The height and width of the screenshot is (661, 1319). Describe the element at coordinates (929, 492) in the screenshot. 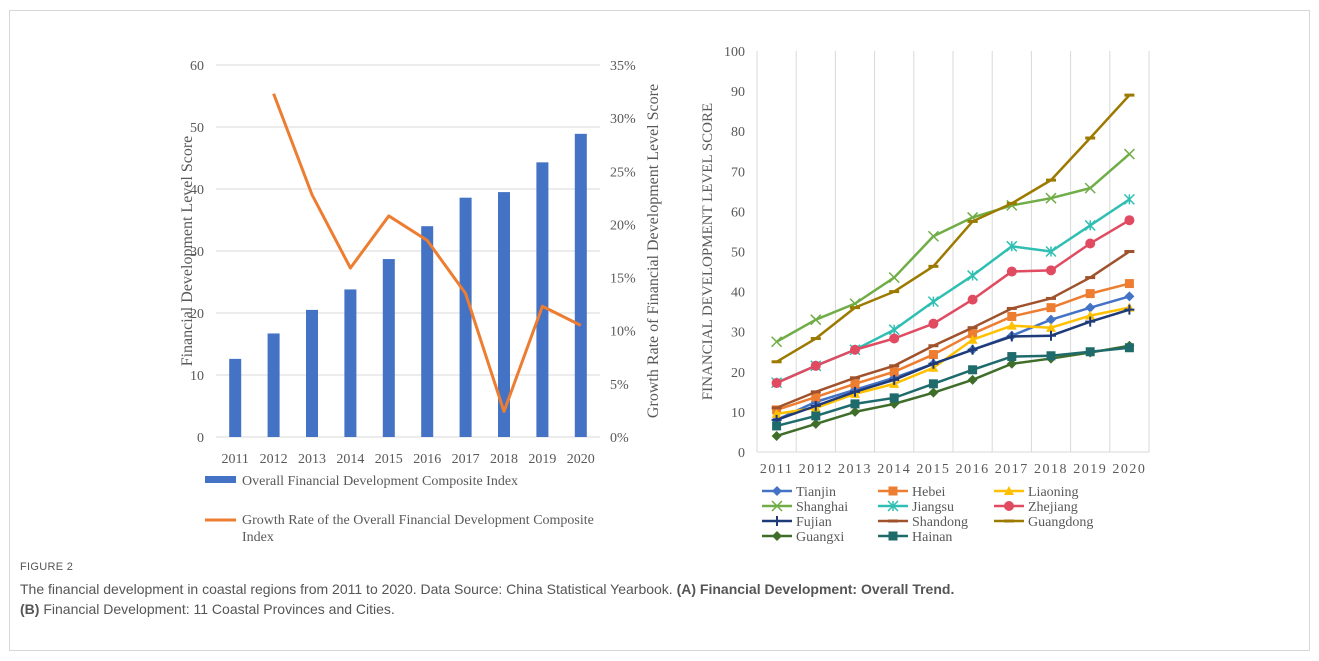

I see `legend-label-hebei: Hebei` at that location.